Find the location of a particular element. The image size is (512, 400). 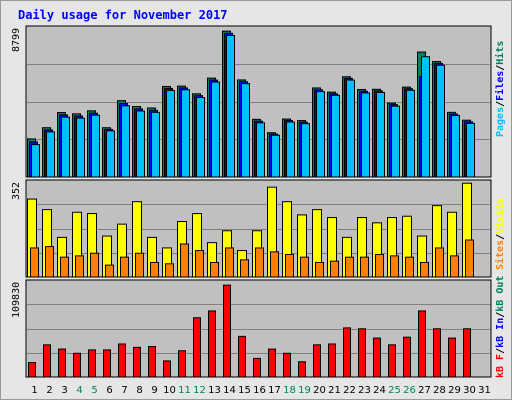

x-tick-label: 17 is located at coordinates (274, 390).